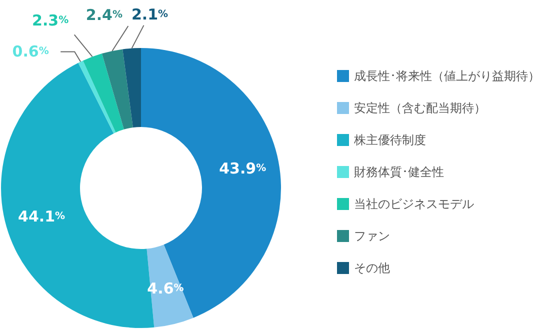 This screenshot has height=329, width=557. Describe the element at coordinates (30, 51) in the screenshot. I see `data-label: 0.6%` at that location.